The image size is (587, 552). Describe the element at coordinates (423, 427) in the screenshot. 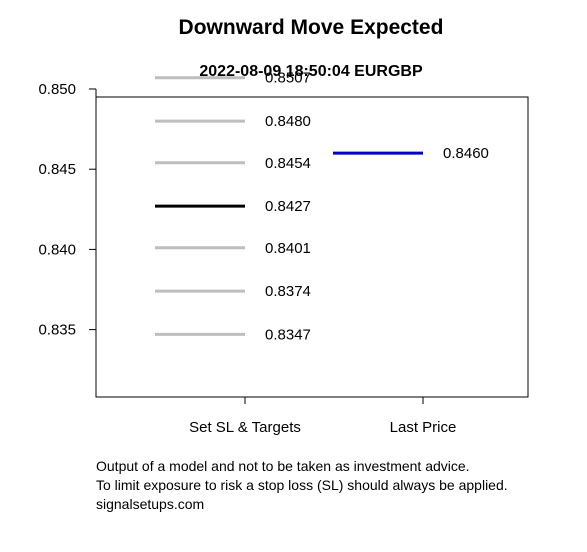

I see `x-tick-label: Last Price` at that location.